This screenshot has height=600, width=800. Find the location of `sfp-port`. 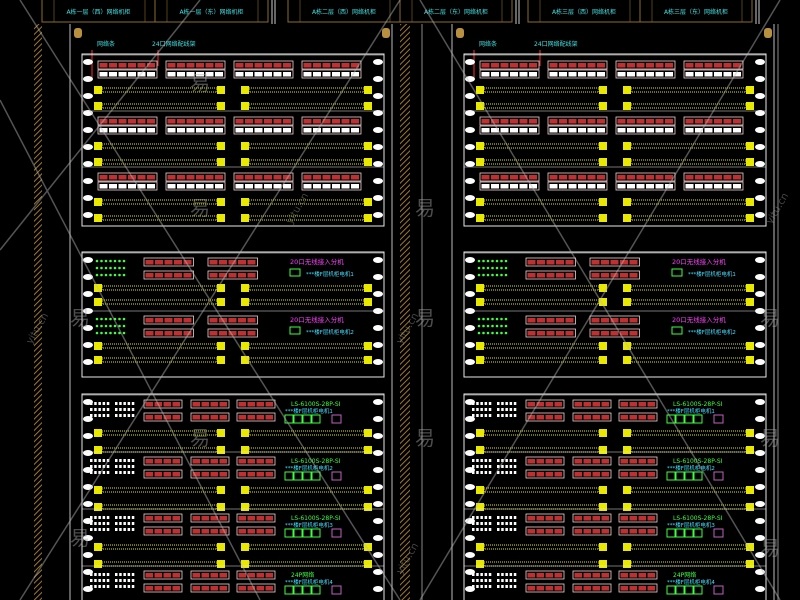

sfp-port is located at coordinates (289, 476).